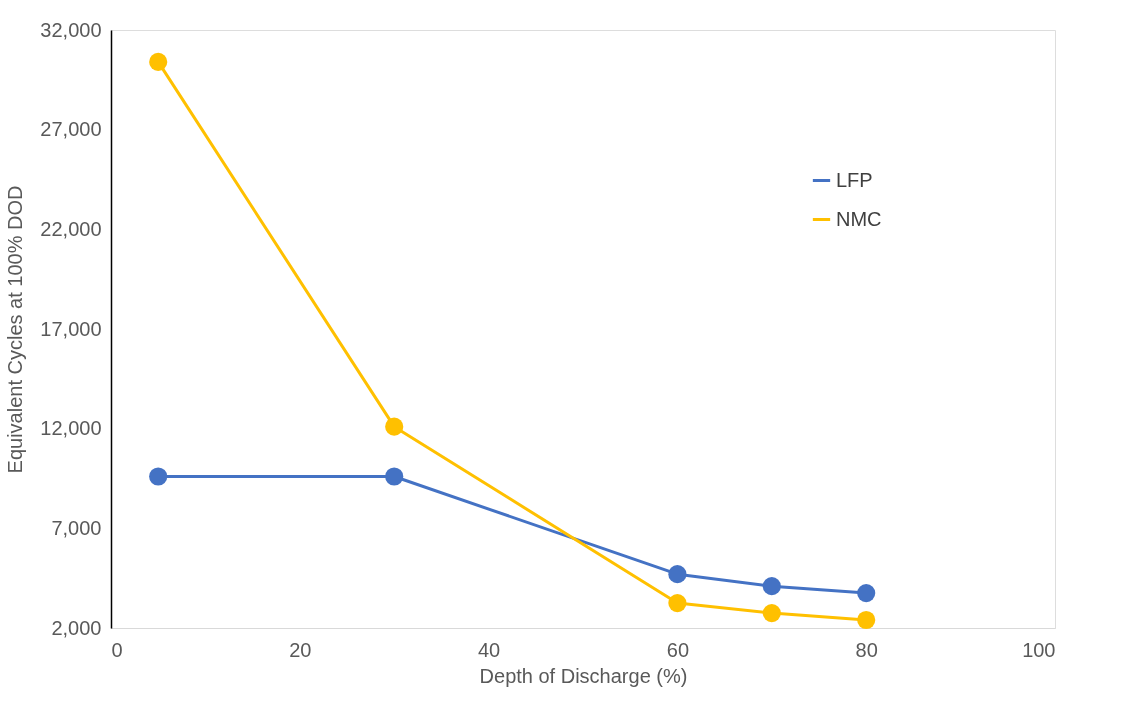 The image size is (1137, 707). What do you see at coordinates (71, 29) in the screenshot?
I see `y-tick-label: 32,000` at bounding box center [71, 29].